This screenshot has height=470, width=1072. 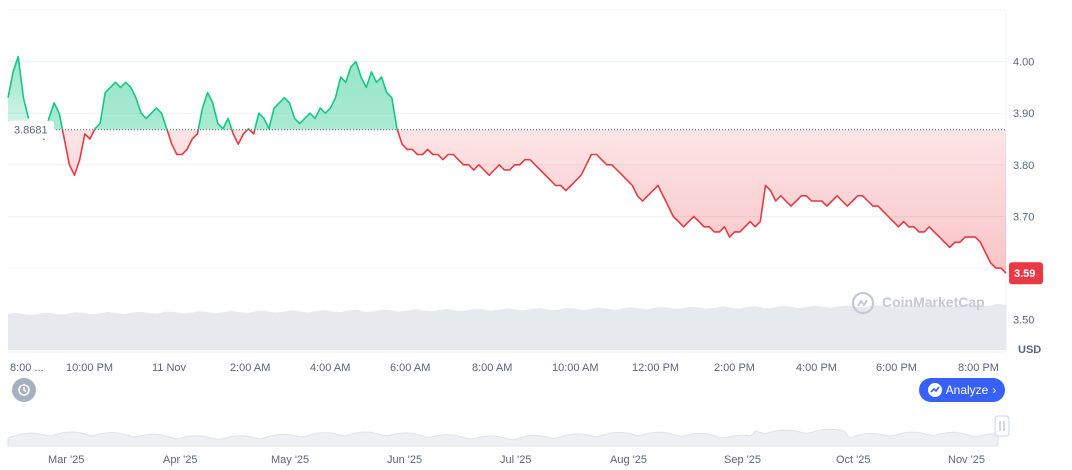 I want to click on y-tick-label: 4.00, so click(x=1023, y=63).